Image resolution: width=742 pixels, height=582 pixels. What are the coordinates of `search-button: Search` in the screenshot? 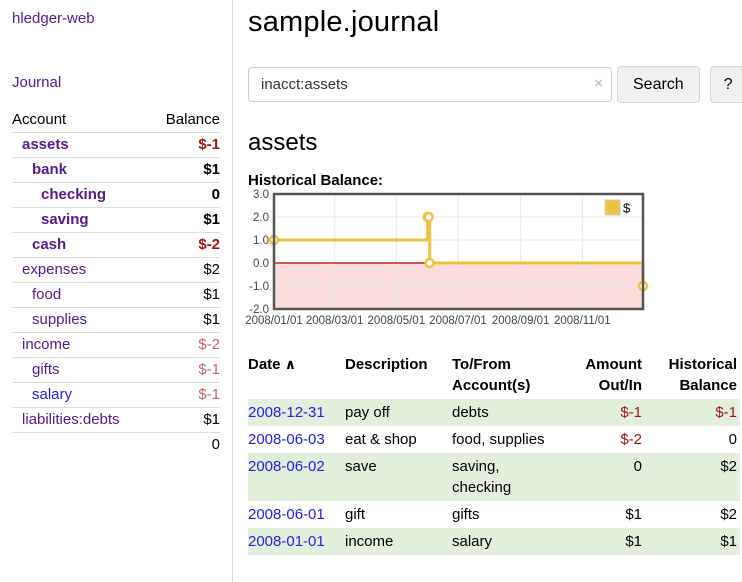 It's located at (658, 84).